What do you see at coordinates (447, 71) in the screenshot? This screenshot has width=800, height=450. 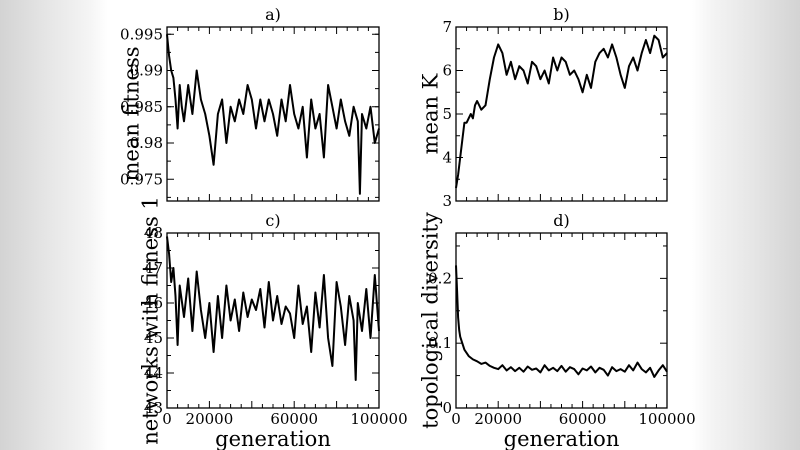 I see `y-tick-label: 6` at bounding box center [447, 71].